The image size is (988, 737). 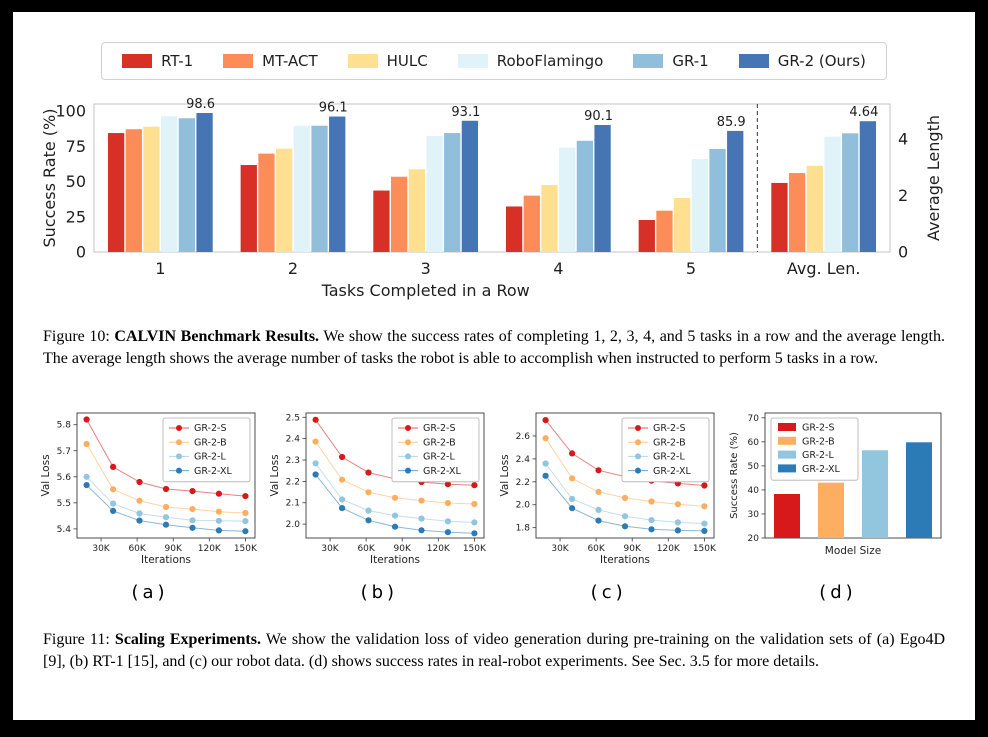 What do you see at coordinates (379, 593) in the screenshot?
I see `panel-b-label: (b)` at bounding box center [379, 593].